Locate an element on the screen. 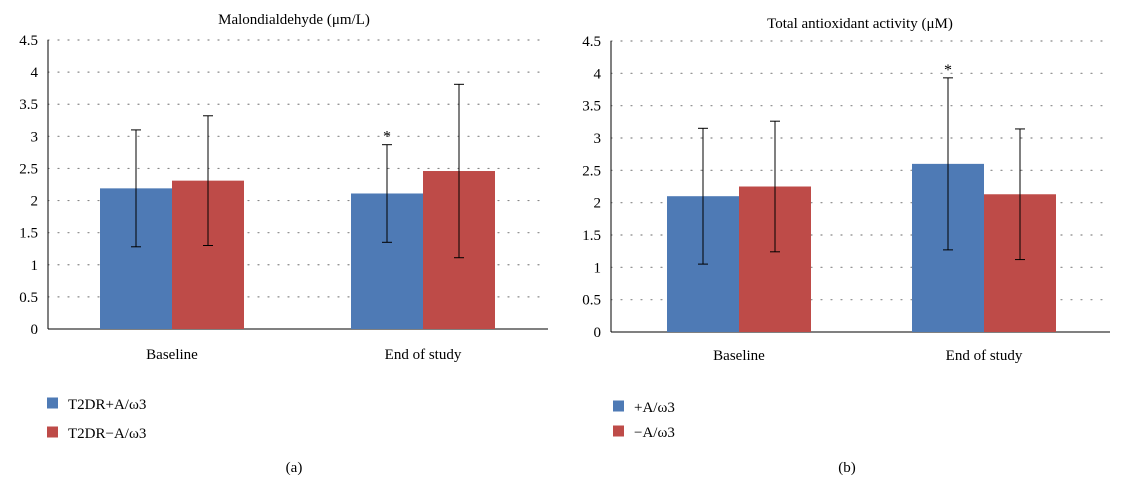 The image size is (1137, 482). panel-label: (b) is located at coordinates (847, 468).